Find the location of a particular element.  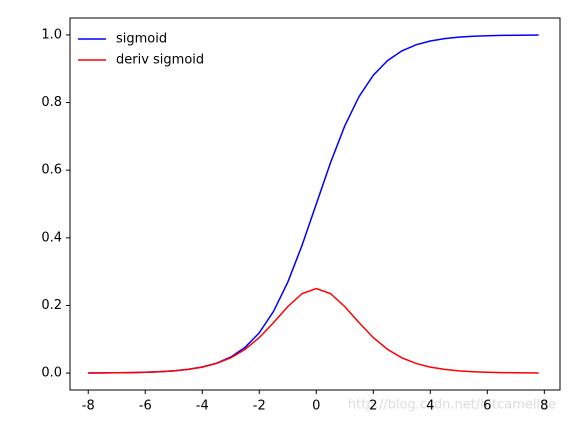

y-tick-label: 0.8 is located at coordinates (51, 102).